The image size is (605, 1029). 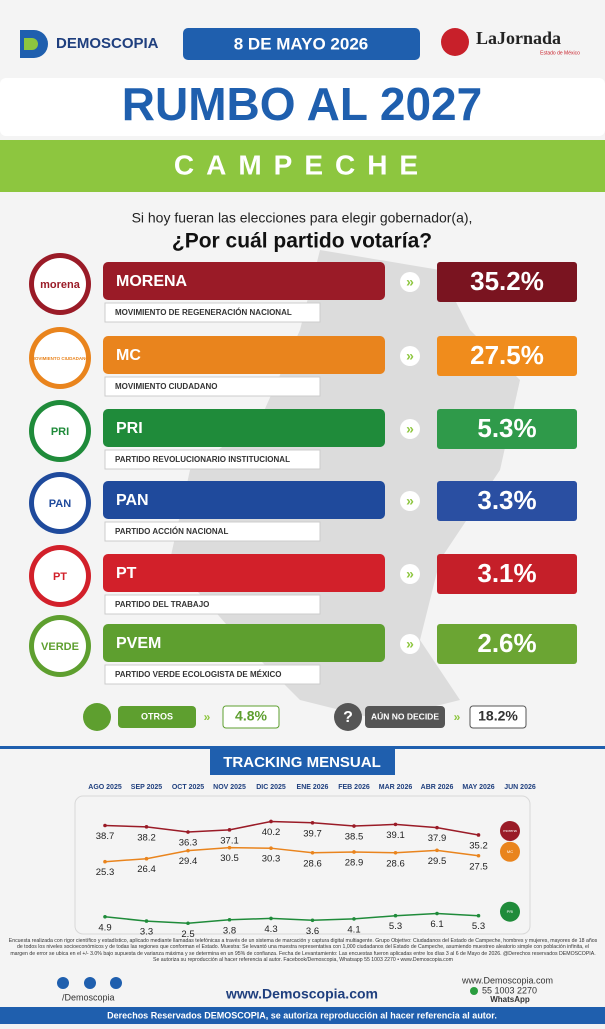 What do you see at coordinates (506, 573) in the screenshot?
I see `party-value: 3.1%` at bounding box center [506, 573].